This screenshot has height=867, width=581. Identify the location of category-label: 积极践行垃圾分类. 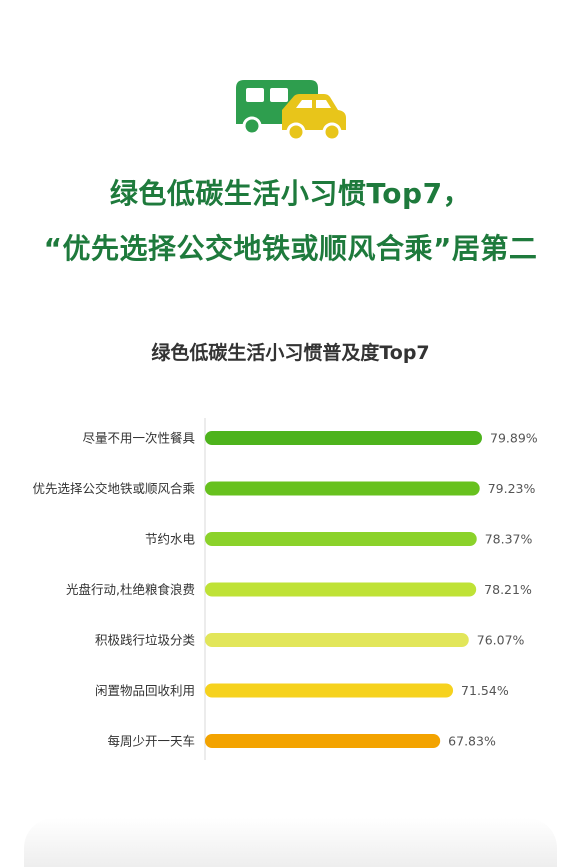
(145, 640).